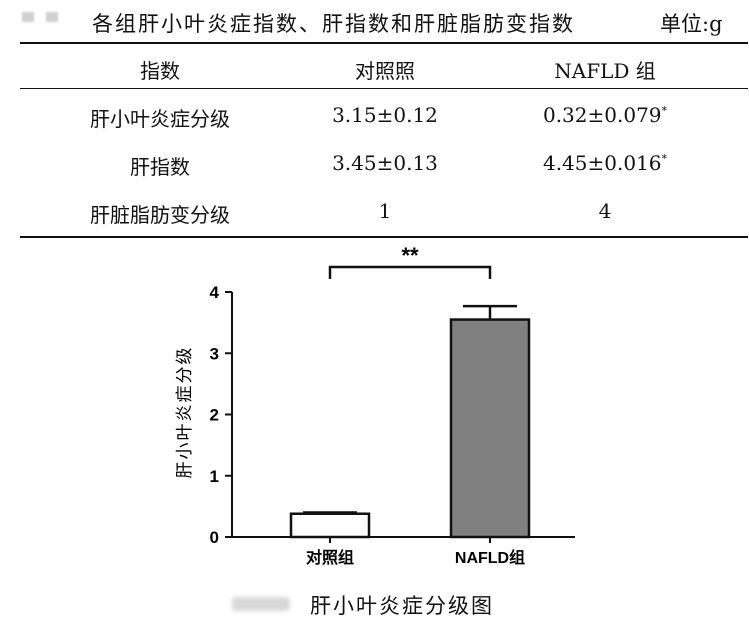 This screenshot has width=749, height=620. I want to click on table-title-row: 各组肝小叶炎症指数、肝指数和肝脏脂肪变指数 单位:g, so click(374, 20).